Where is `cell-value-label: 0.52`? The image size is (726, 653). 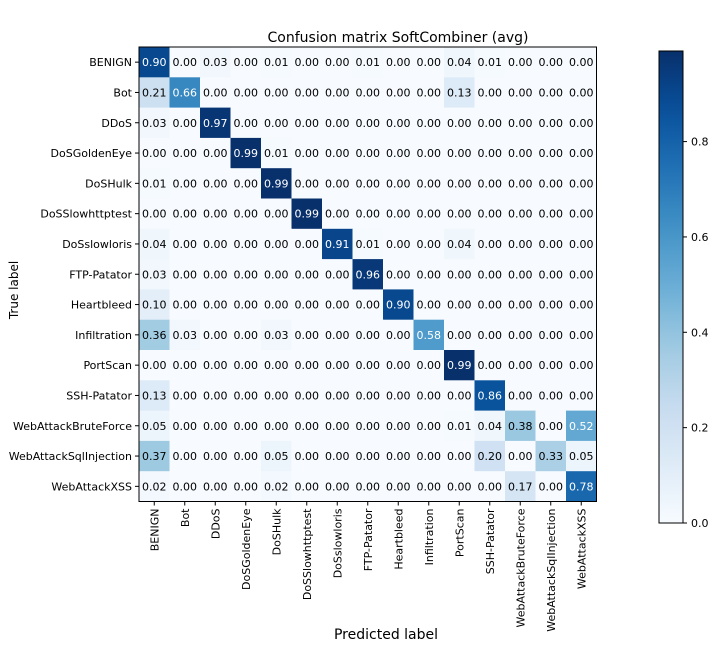
cell-value-label: 0.52 is located at coordinates (581, 426).